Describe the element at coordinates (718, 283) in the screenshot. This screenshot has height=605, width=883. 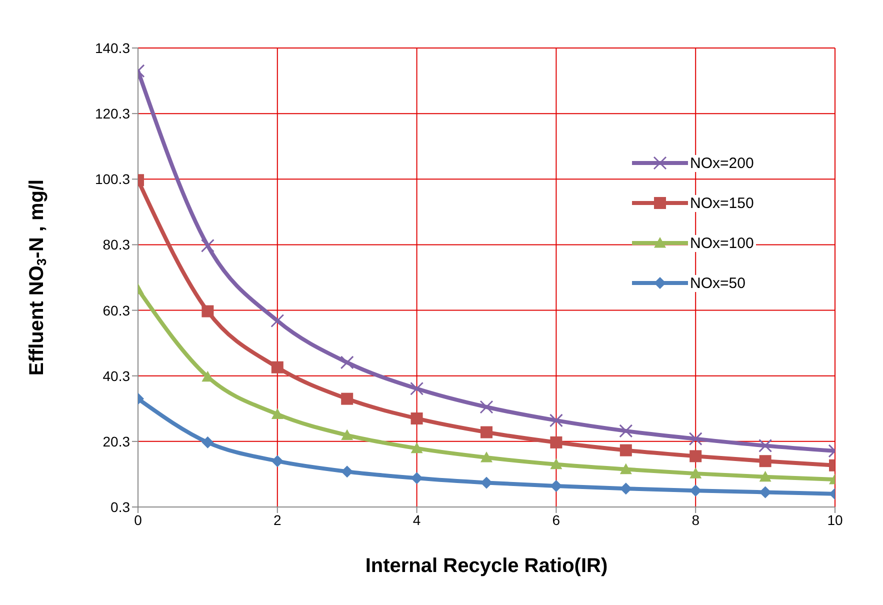
I see `legend-label: NOx=50` at that location.